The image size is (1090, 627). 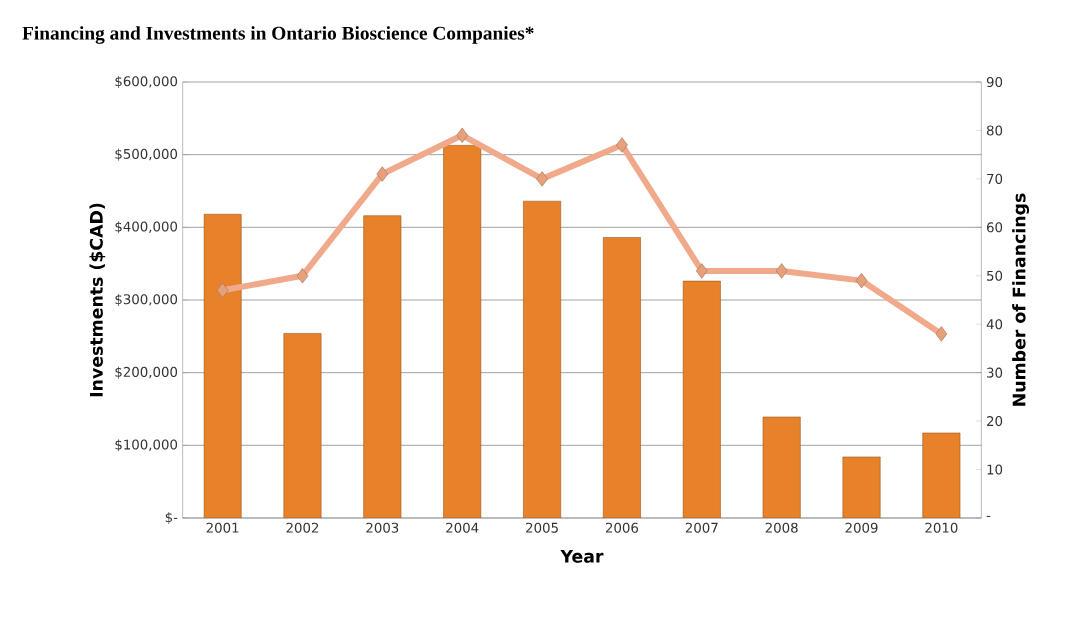 What do you see at coordinates (97, 300) in the screenshot?
I see `y-axis-title: Investments ($CAD)` at bounding box center [97, 300].